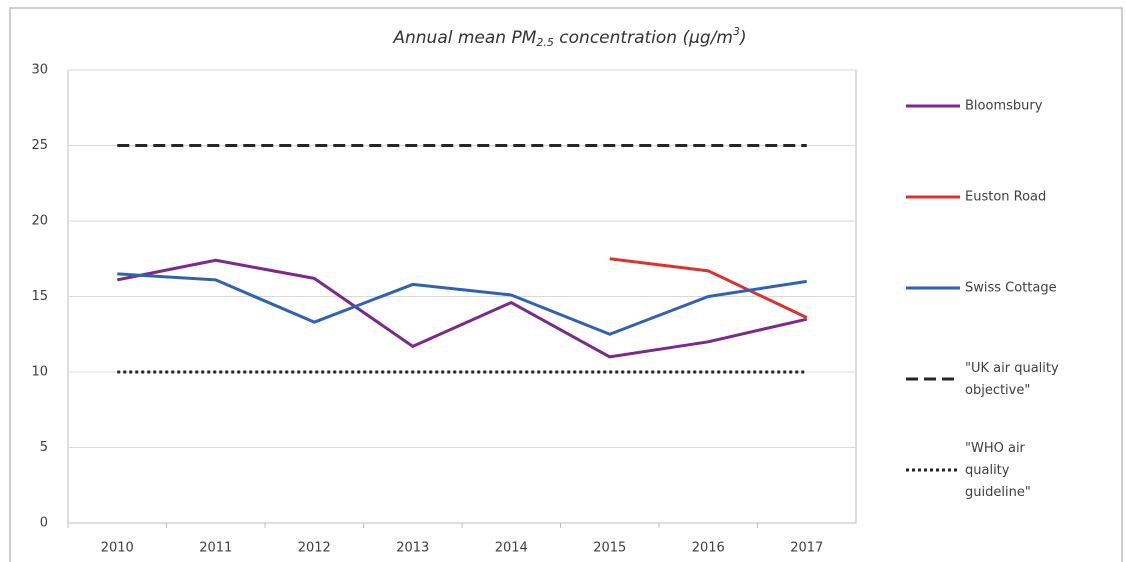 The width and height of the screenshot is (1126, 562). Describe the element at coordinates (314, 548) in the screenshot. I see `x-tick-label: 2012` at that location.